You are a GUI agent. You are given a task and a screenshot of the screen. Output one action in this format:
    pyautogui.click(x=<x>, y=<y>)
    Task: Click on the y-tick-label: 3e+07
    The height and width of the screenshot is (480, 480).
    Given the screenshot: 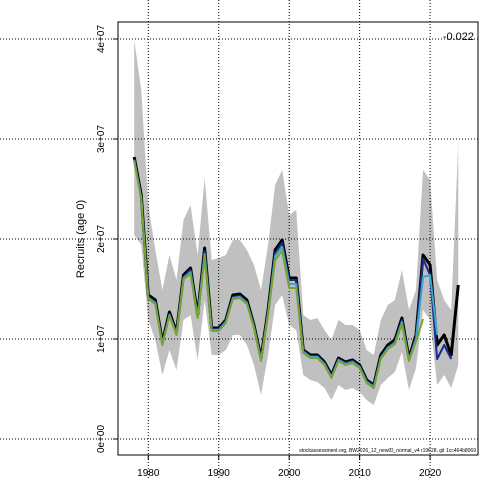 What is the action you would take?
    pyautogui.click(x=101, y=139)
    